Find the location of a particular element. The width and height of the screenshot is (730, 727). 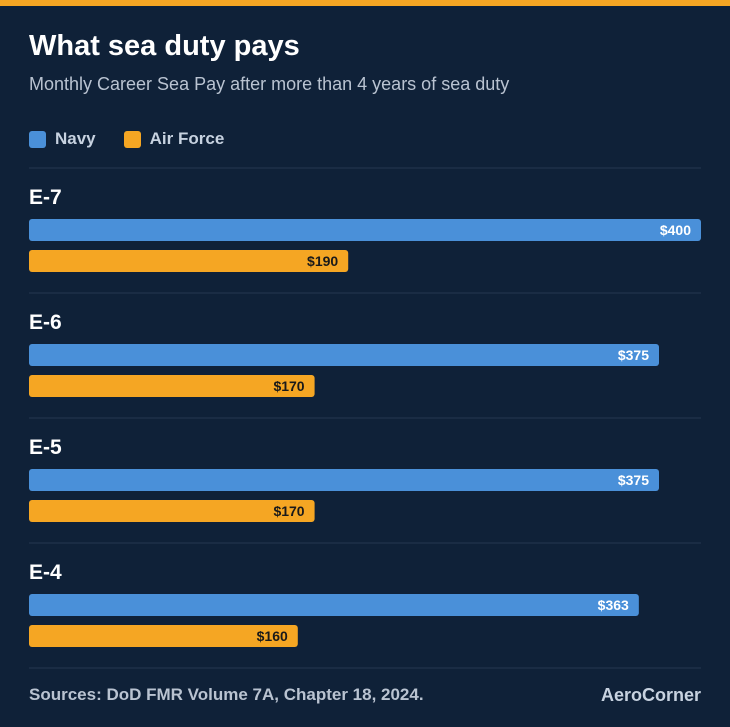

category-label: E-5 is located at coordinates (45, 447).